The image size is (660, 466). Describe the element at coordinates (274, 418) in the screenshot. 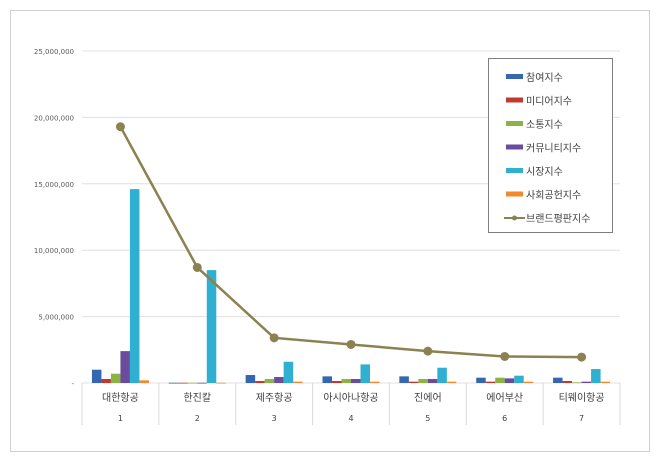

I see `rank-label: 3` at that location.